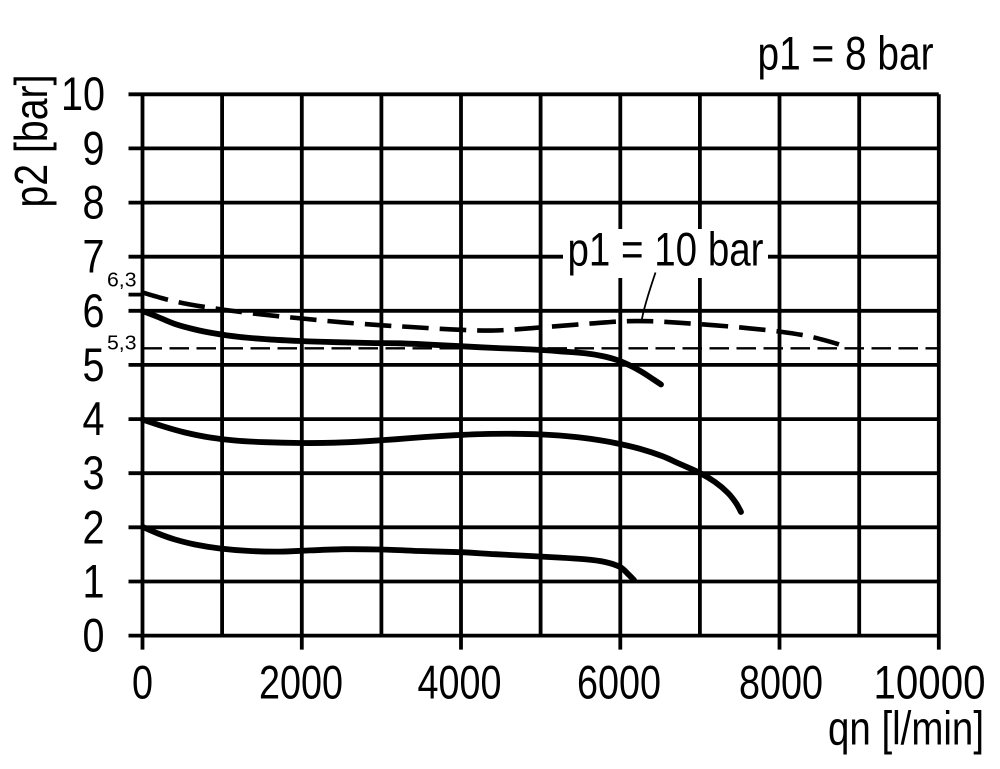 This screenshot has width=1000, height=769. What do you see at coordinates (906, 729) in the screenshot?
I see `svg-text: qn [l/min]` at bounding box center [906, 729].